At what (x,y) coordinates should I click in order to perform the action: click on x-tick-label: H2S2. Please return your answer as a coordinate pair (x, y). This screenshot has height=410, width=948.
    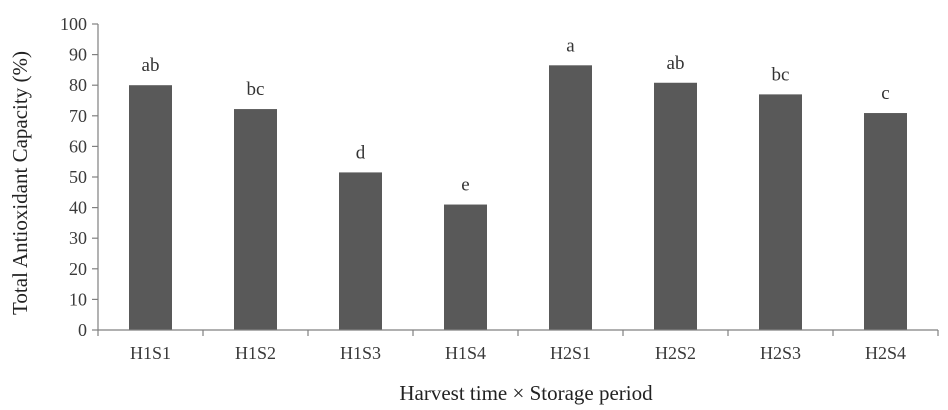
    Looking at the image, I should click on (675, 353).